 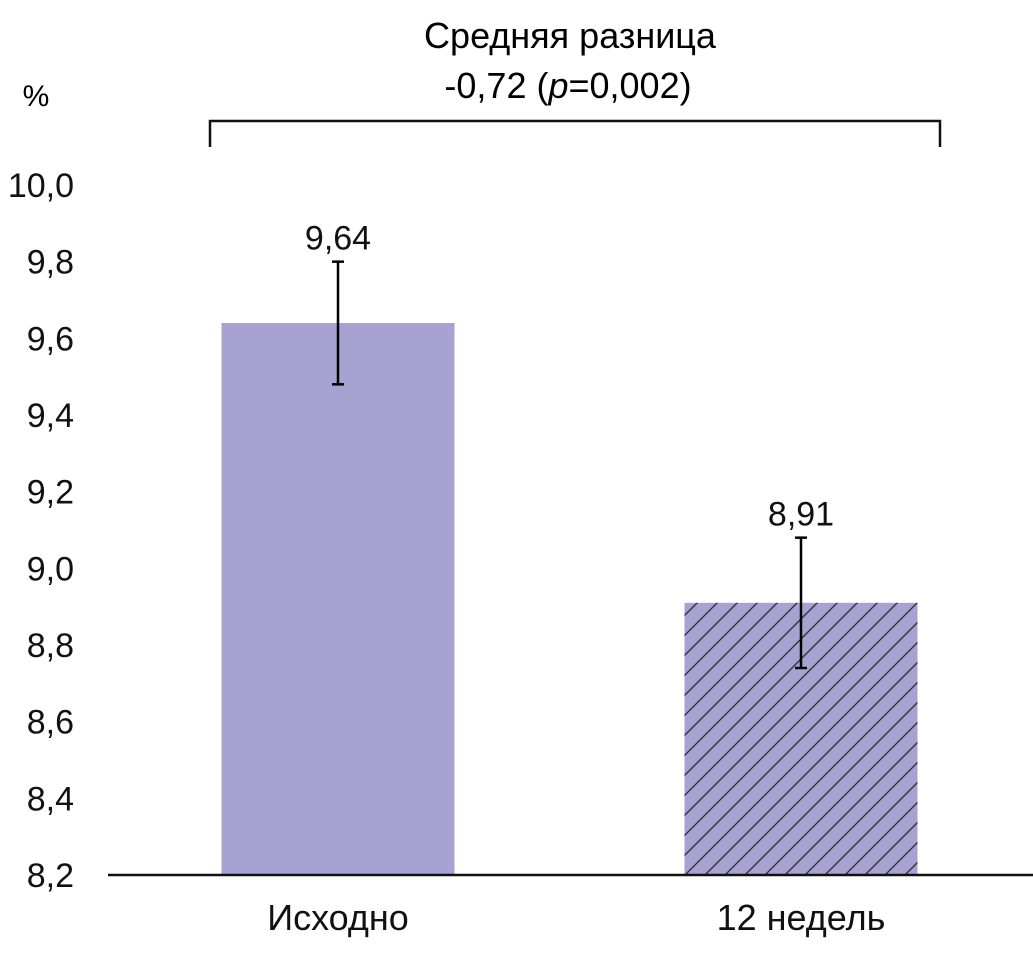 I want to click on y-tick-label: 10,0, so click(x=41, y=186).